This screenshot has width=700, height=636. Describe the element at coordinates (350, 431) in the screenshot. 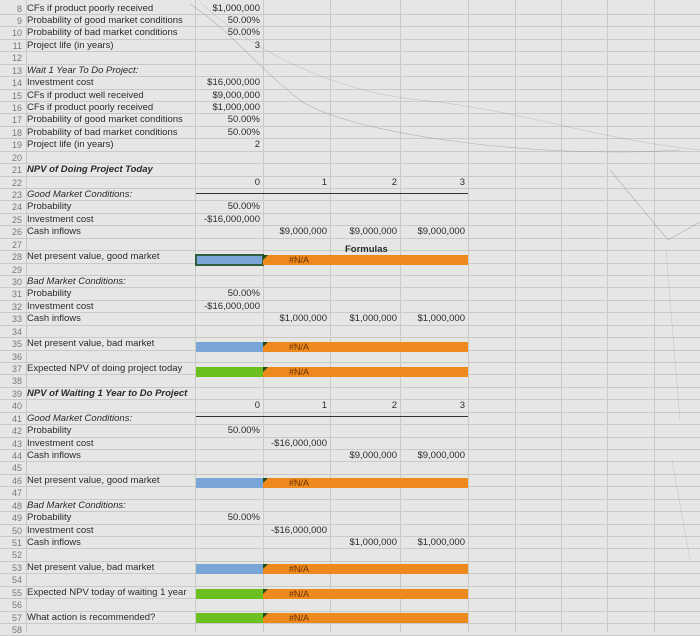

I see `sheet-row: 42 Probability 50.00%` at that location.